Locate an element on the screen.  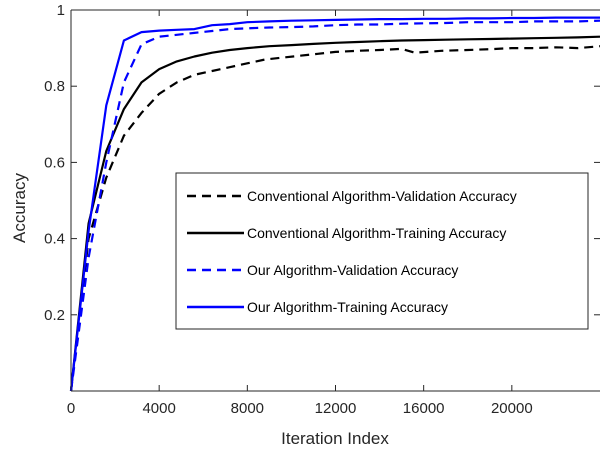
y-tick-label: 1 is located at coordinates (61, 10).